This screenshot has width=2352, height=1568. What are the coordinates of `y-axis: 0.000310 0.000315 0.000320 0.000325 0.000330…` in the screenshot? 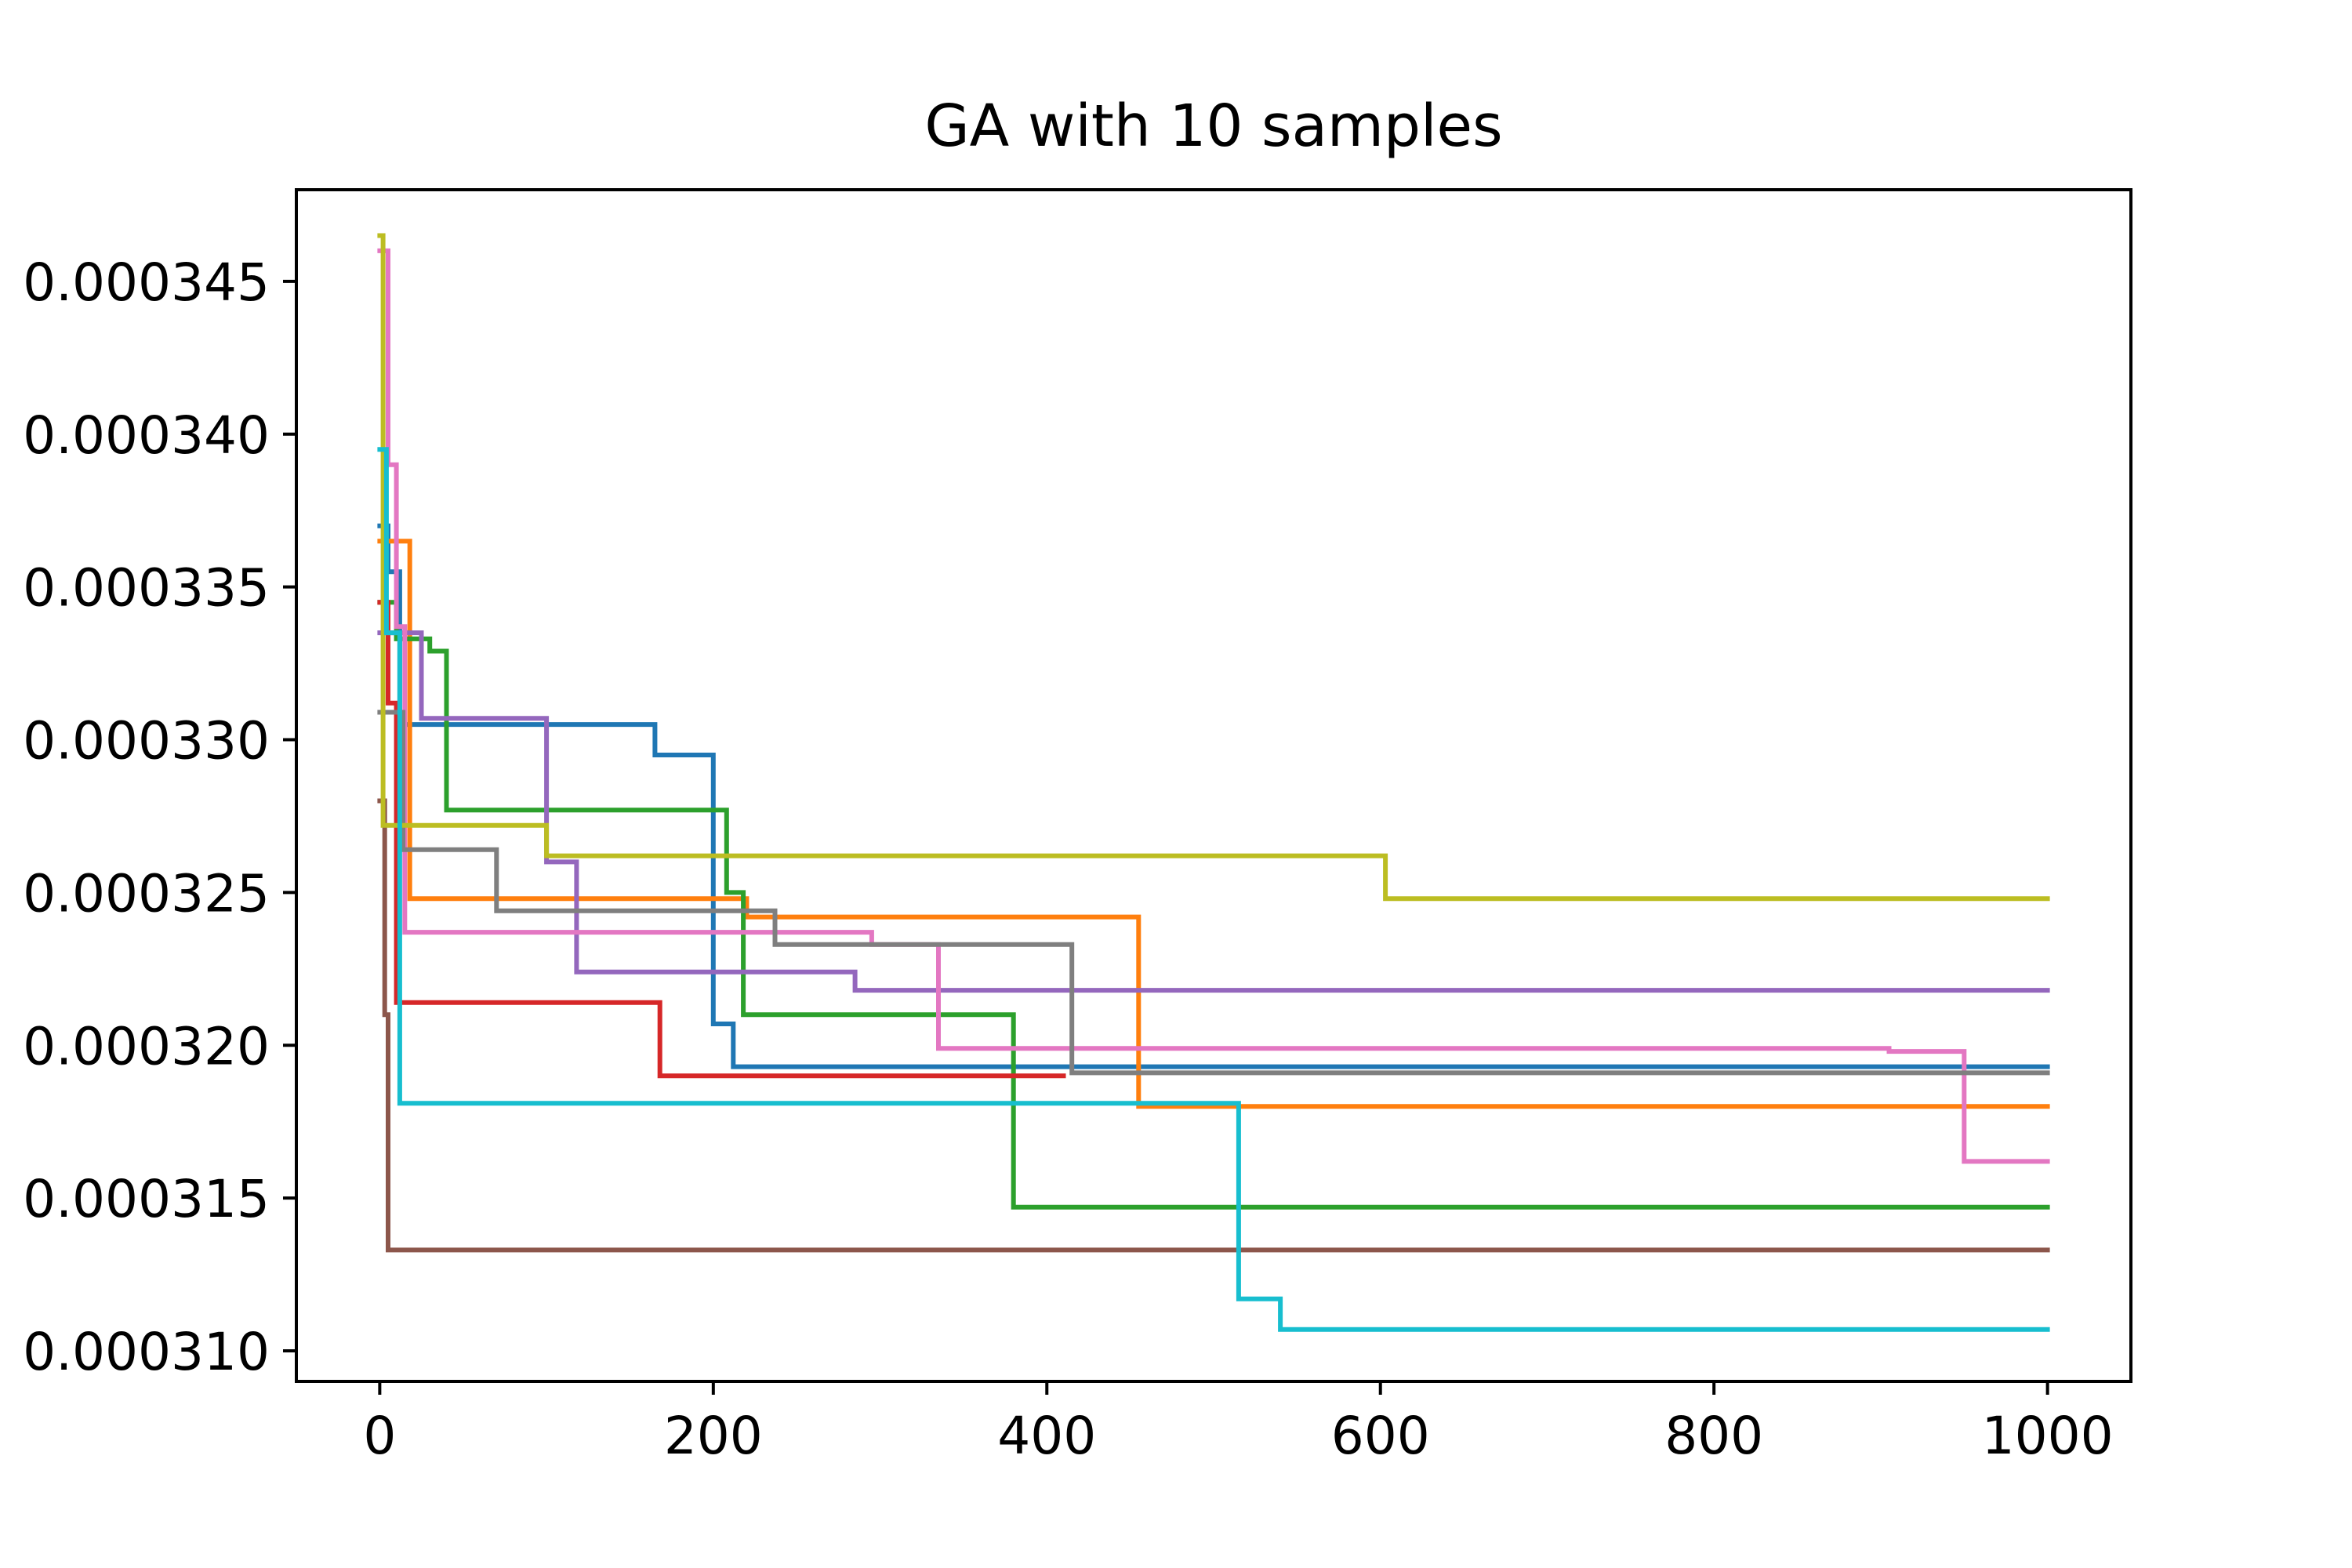 It's located at (159, 817).